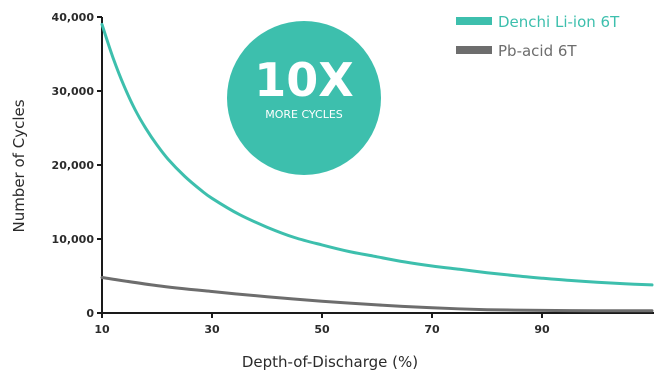 The width and height of the screenshot is (654, 373). What do you see at coordinates (303, 80) in the screenshot?
I see `badge-multiplier: 10X` at bounding box center [303, 80].